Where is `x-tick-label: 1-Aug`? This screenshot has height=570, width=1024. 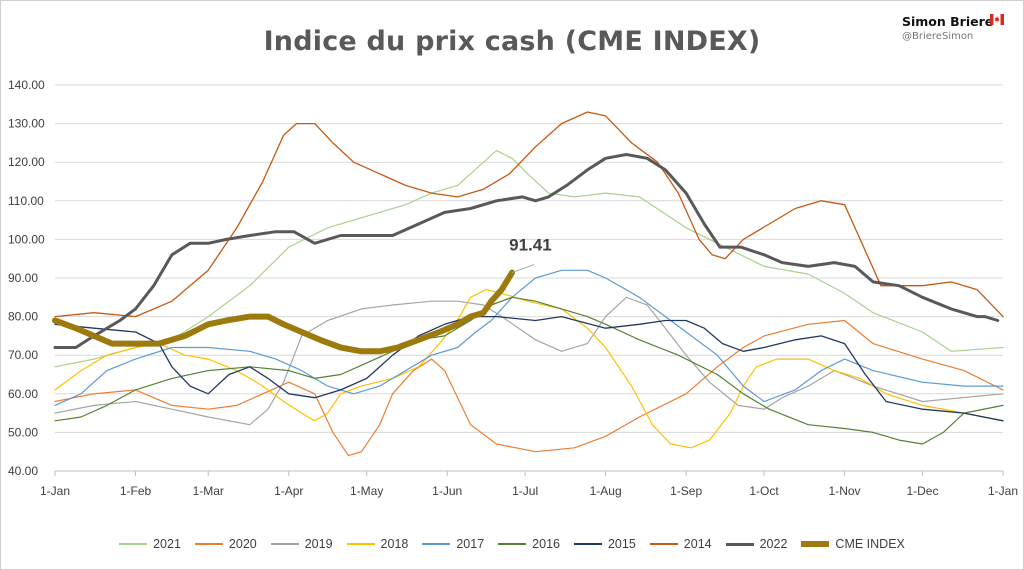 x-tick-label: 1-Aug is located at coordinates (606, 491).